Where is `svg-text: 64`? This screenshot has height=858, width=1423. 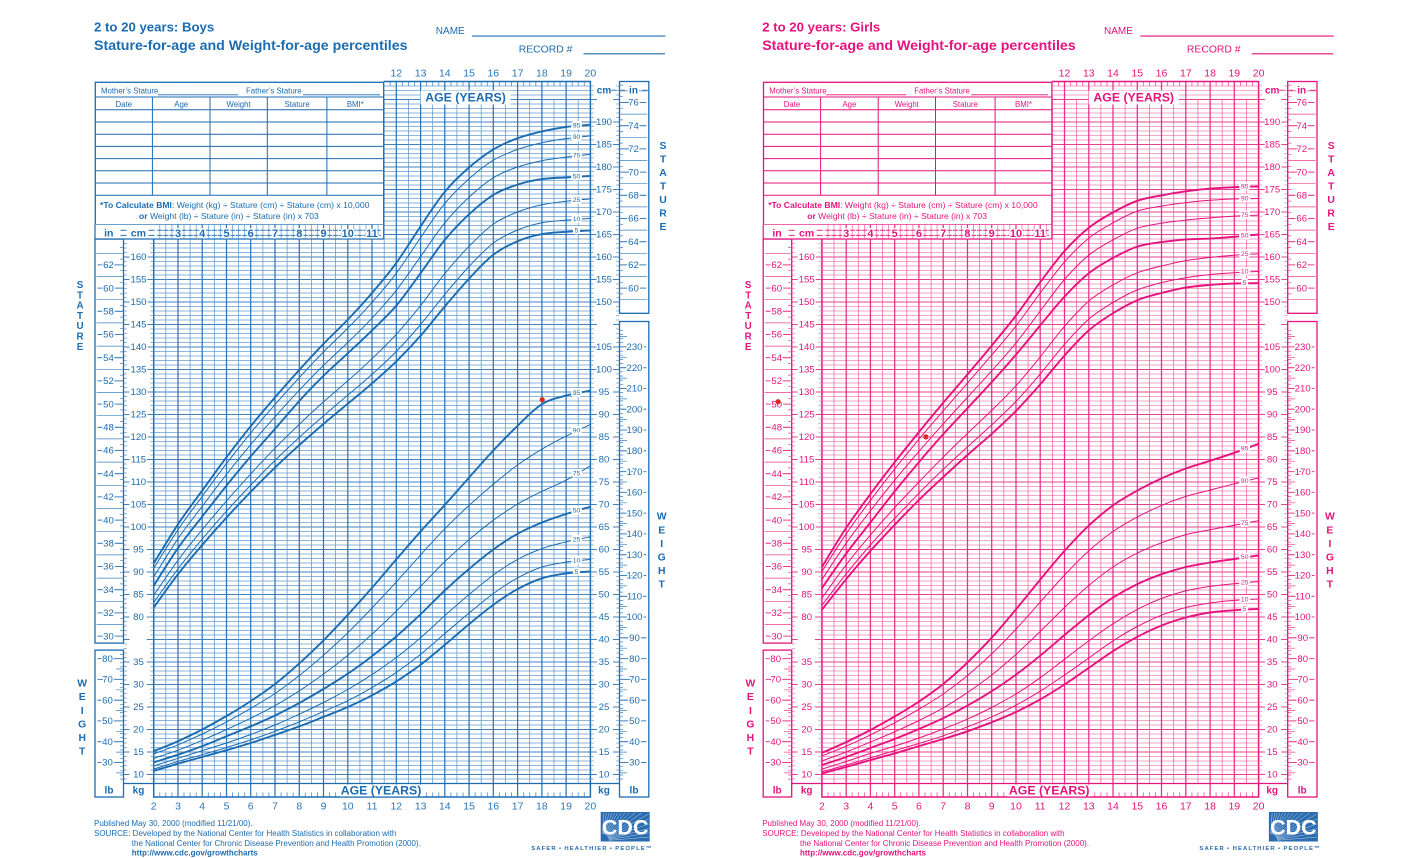
svg-text: 64 is located at coordinates (1301, 242).